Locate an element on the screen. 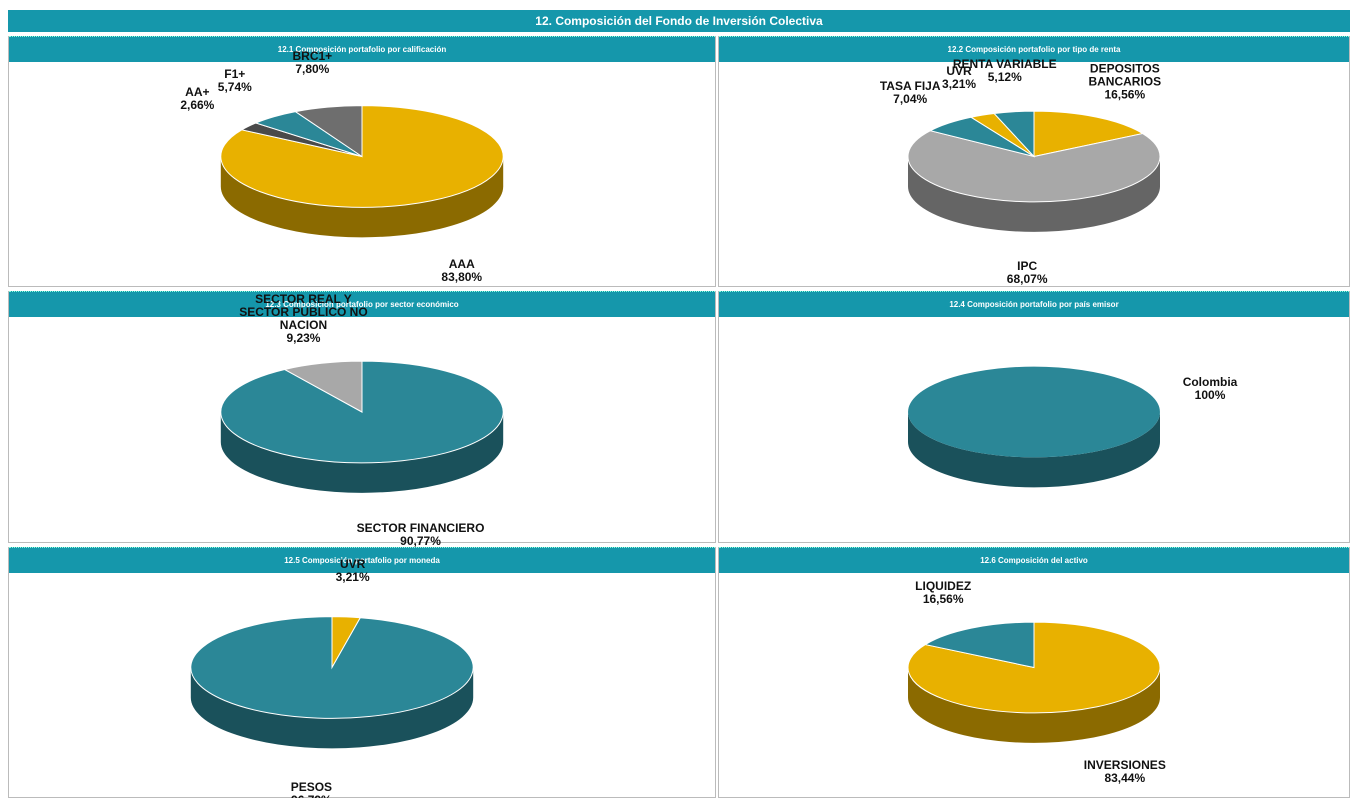  data-label: SECTOR FINANCIERO 90,77% is located at coordinates (421, 534).